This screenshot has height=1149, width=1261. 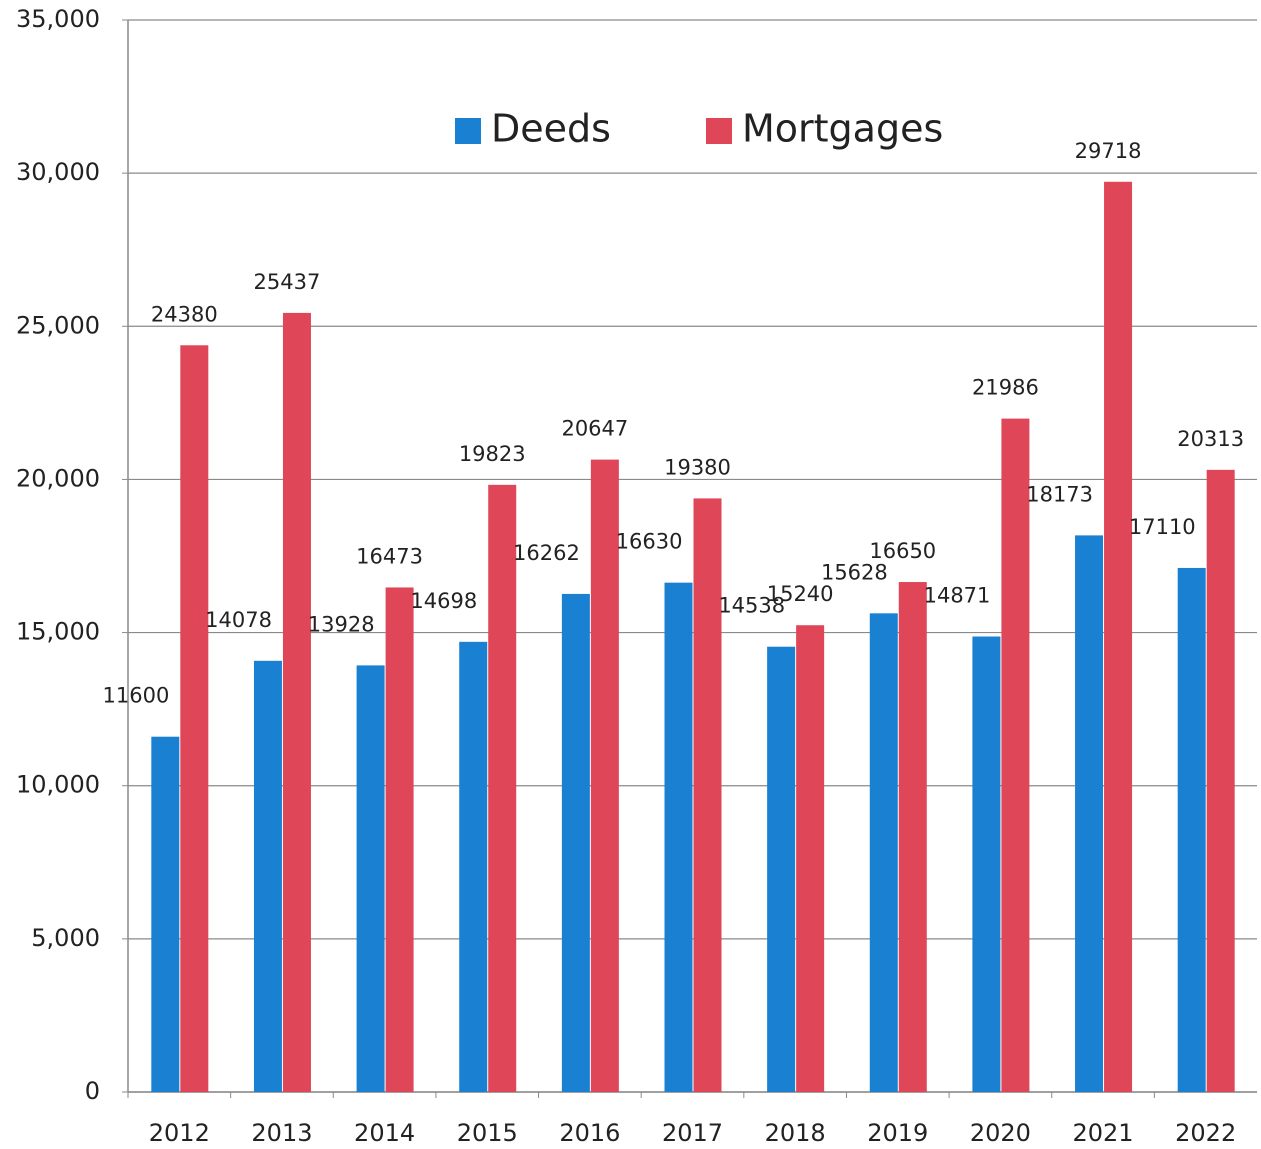 I want to click on value-label: 17110, so click(x=1162, y=527).